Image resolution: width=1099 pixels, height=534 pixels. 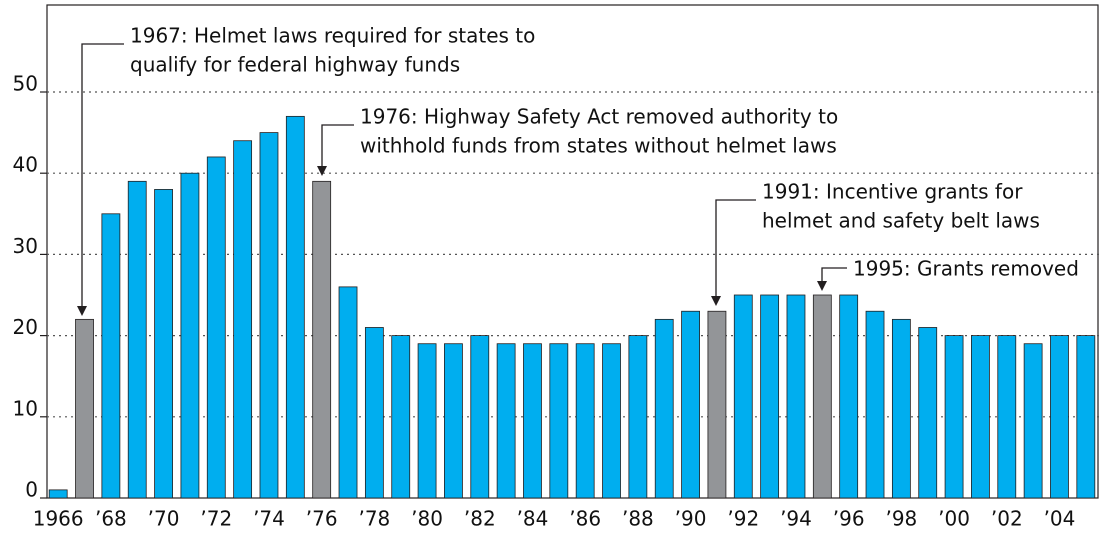 I want to click on x-tick-label: ’92, so click(x=743, y=519).